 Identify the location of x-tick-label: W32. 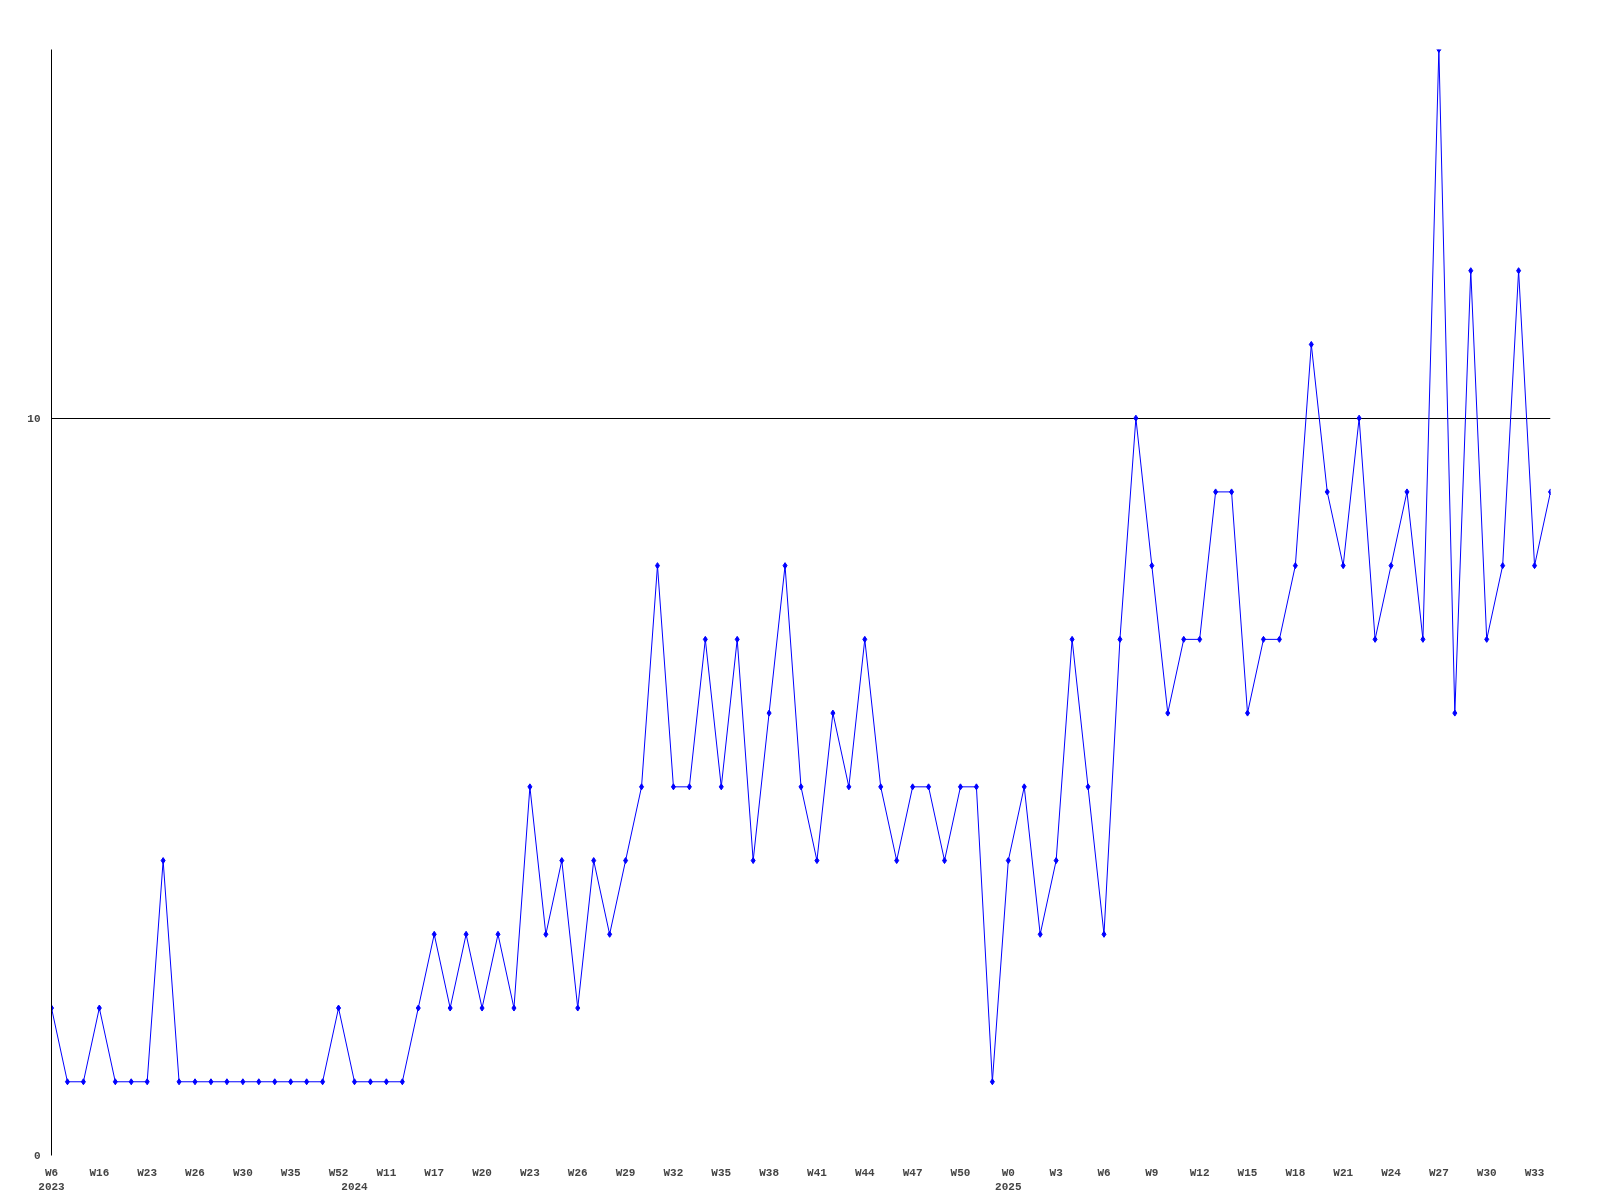
(673, 1172).